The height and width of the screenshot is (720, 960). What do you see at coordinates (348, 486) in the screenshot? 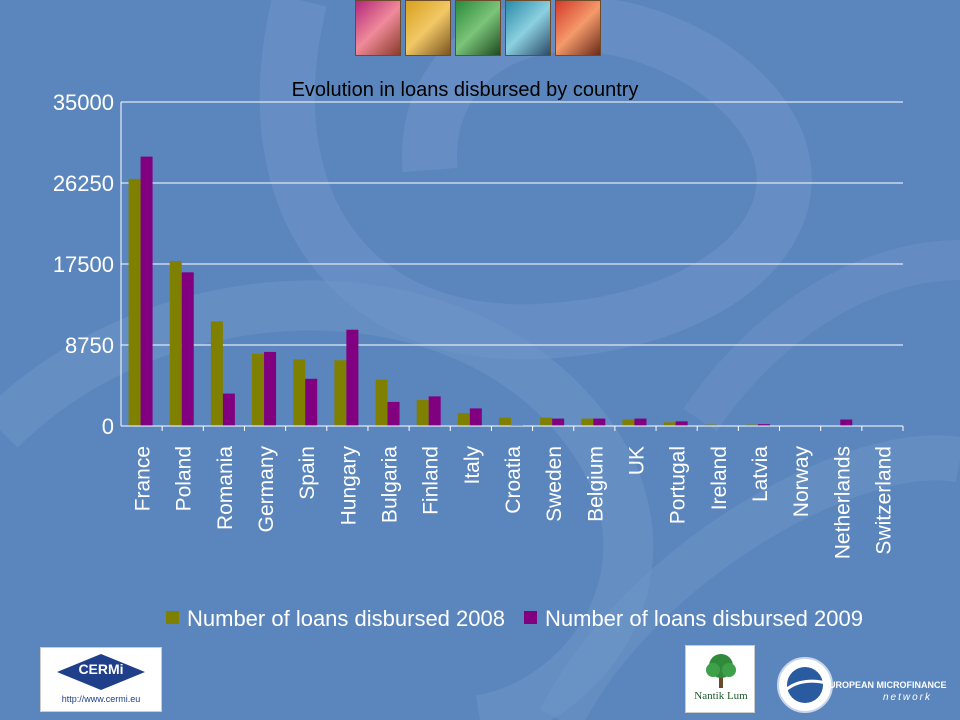
I see `x-tick-label: Hungary` at bounding box center [348, 486].